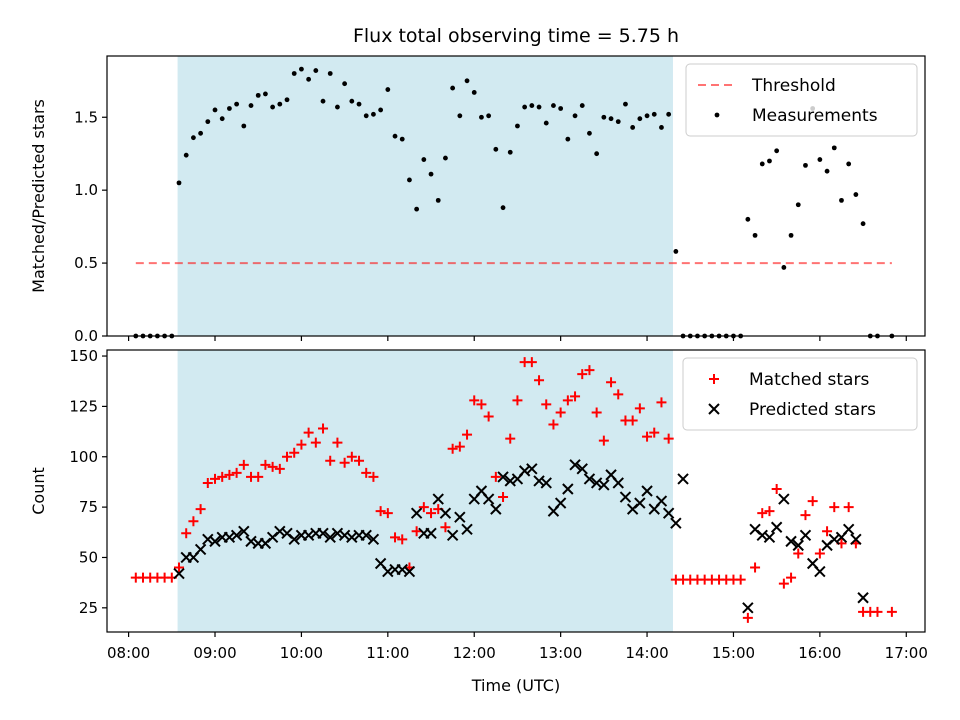  I want to click on legend-label: Measurements, so click(815, 116).